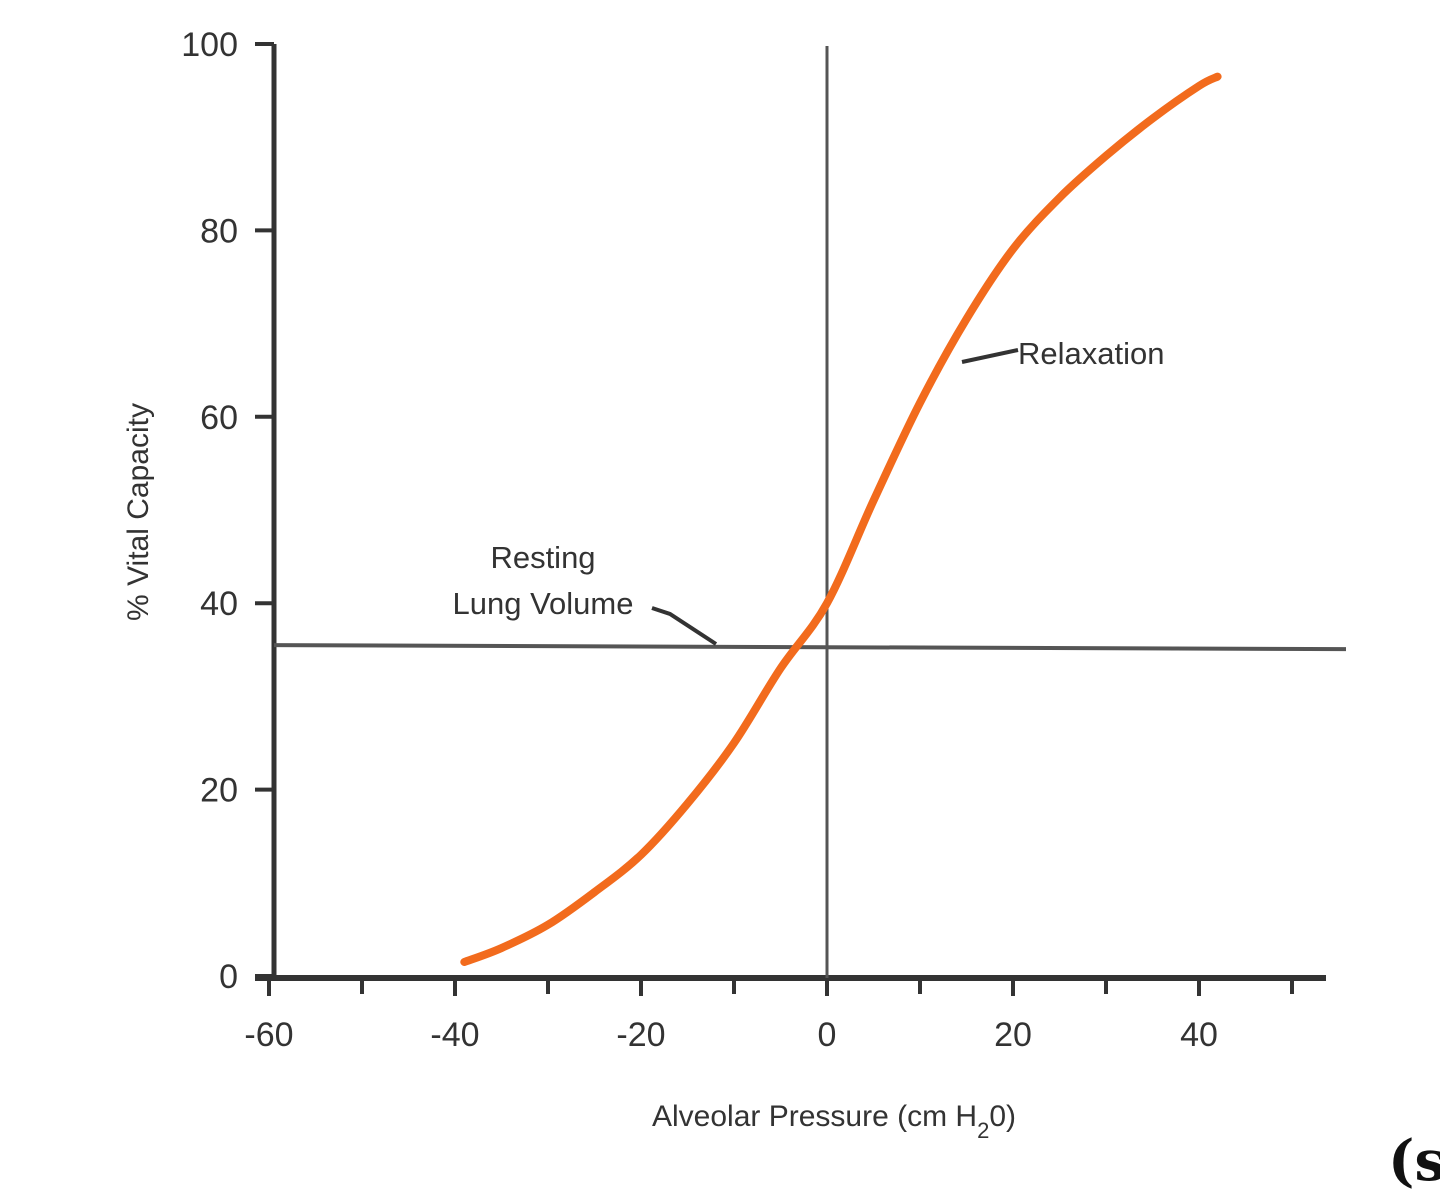 The width and height of the screenshot is (1440, 1192). I want to click on corner-cropped-text: (s, so click(1414, 1160).